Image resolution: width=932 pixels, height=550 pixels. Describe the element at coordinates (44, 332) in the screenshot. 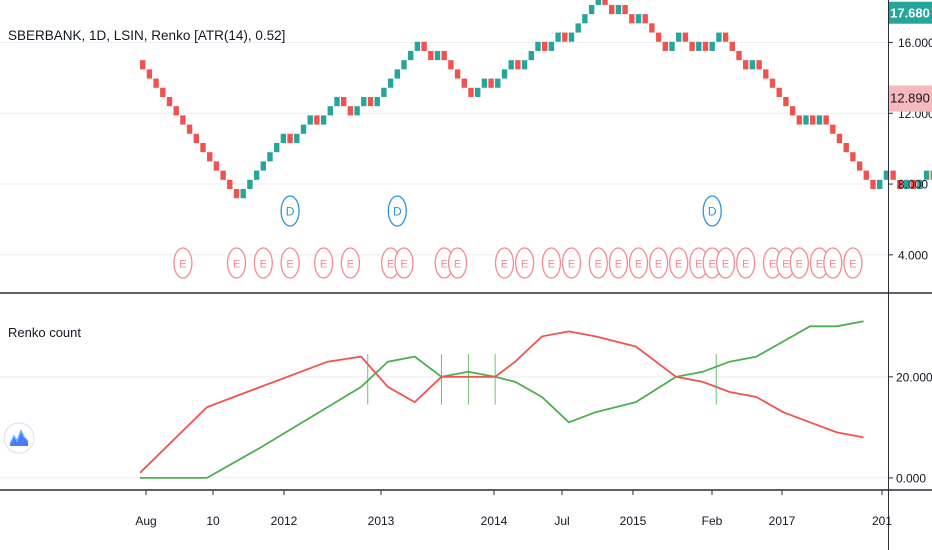

I see `indicator-name: Renko count` at that location.